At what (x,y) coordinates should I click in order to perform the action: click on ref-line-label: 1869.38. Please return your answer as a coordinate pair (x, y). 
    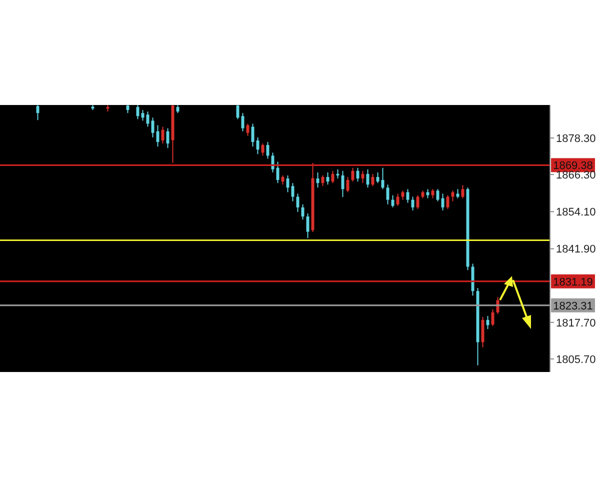
    Looking at the image, I should click on (573, 166).